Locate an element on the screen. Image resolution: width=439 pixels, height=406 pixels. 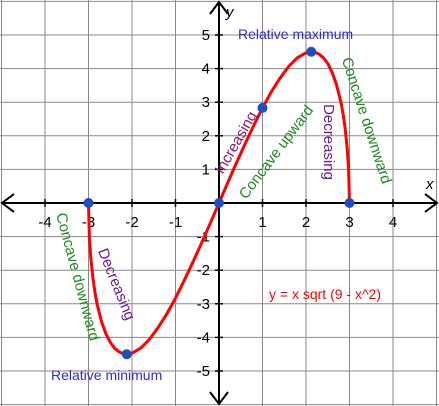
x-axis-arrow-left is located at coordinates (7, 203).